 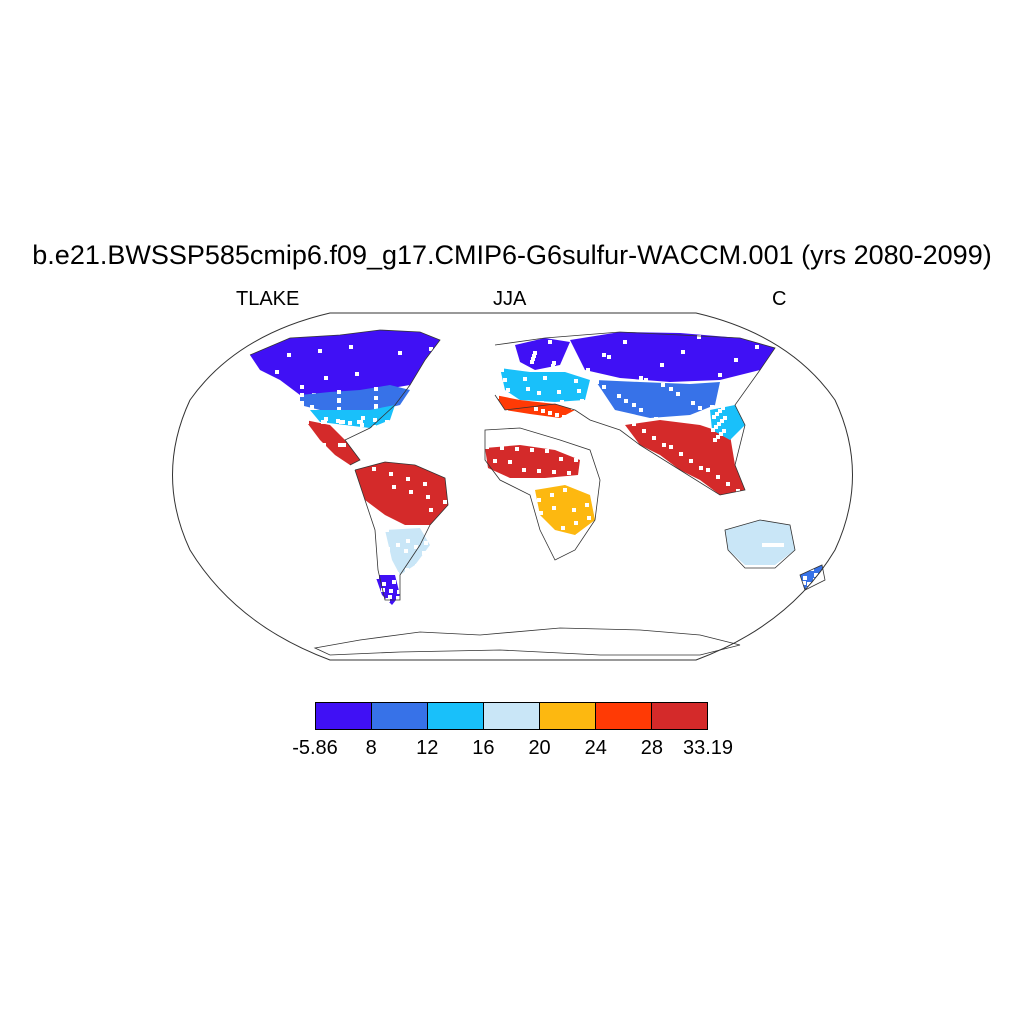 What do you see at coordinates (779, 299) in the screenshot?
I see `units-label: C` at bounding box center [779, 299].